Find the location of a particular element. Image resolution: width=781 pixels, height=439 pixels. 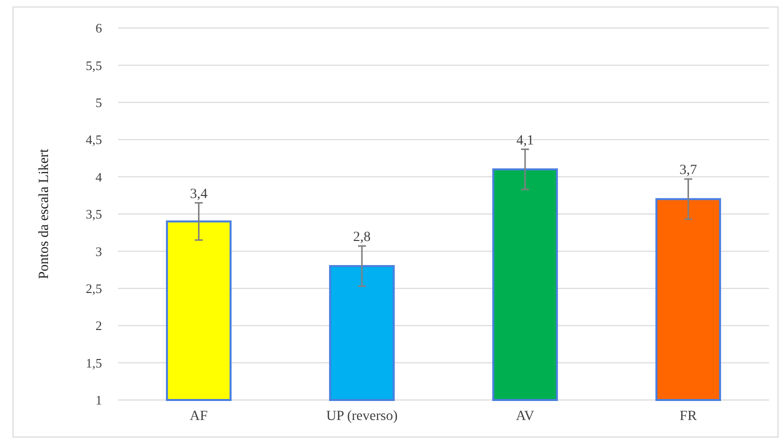

x-tick-label: FR is located at coordinates (689, 416).